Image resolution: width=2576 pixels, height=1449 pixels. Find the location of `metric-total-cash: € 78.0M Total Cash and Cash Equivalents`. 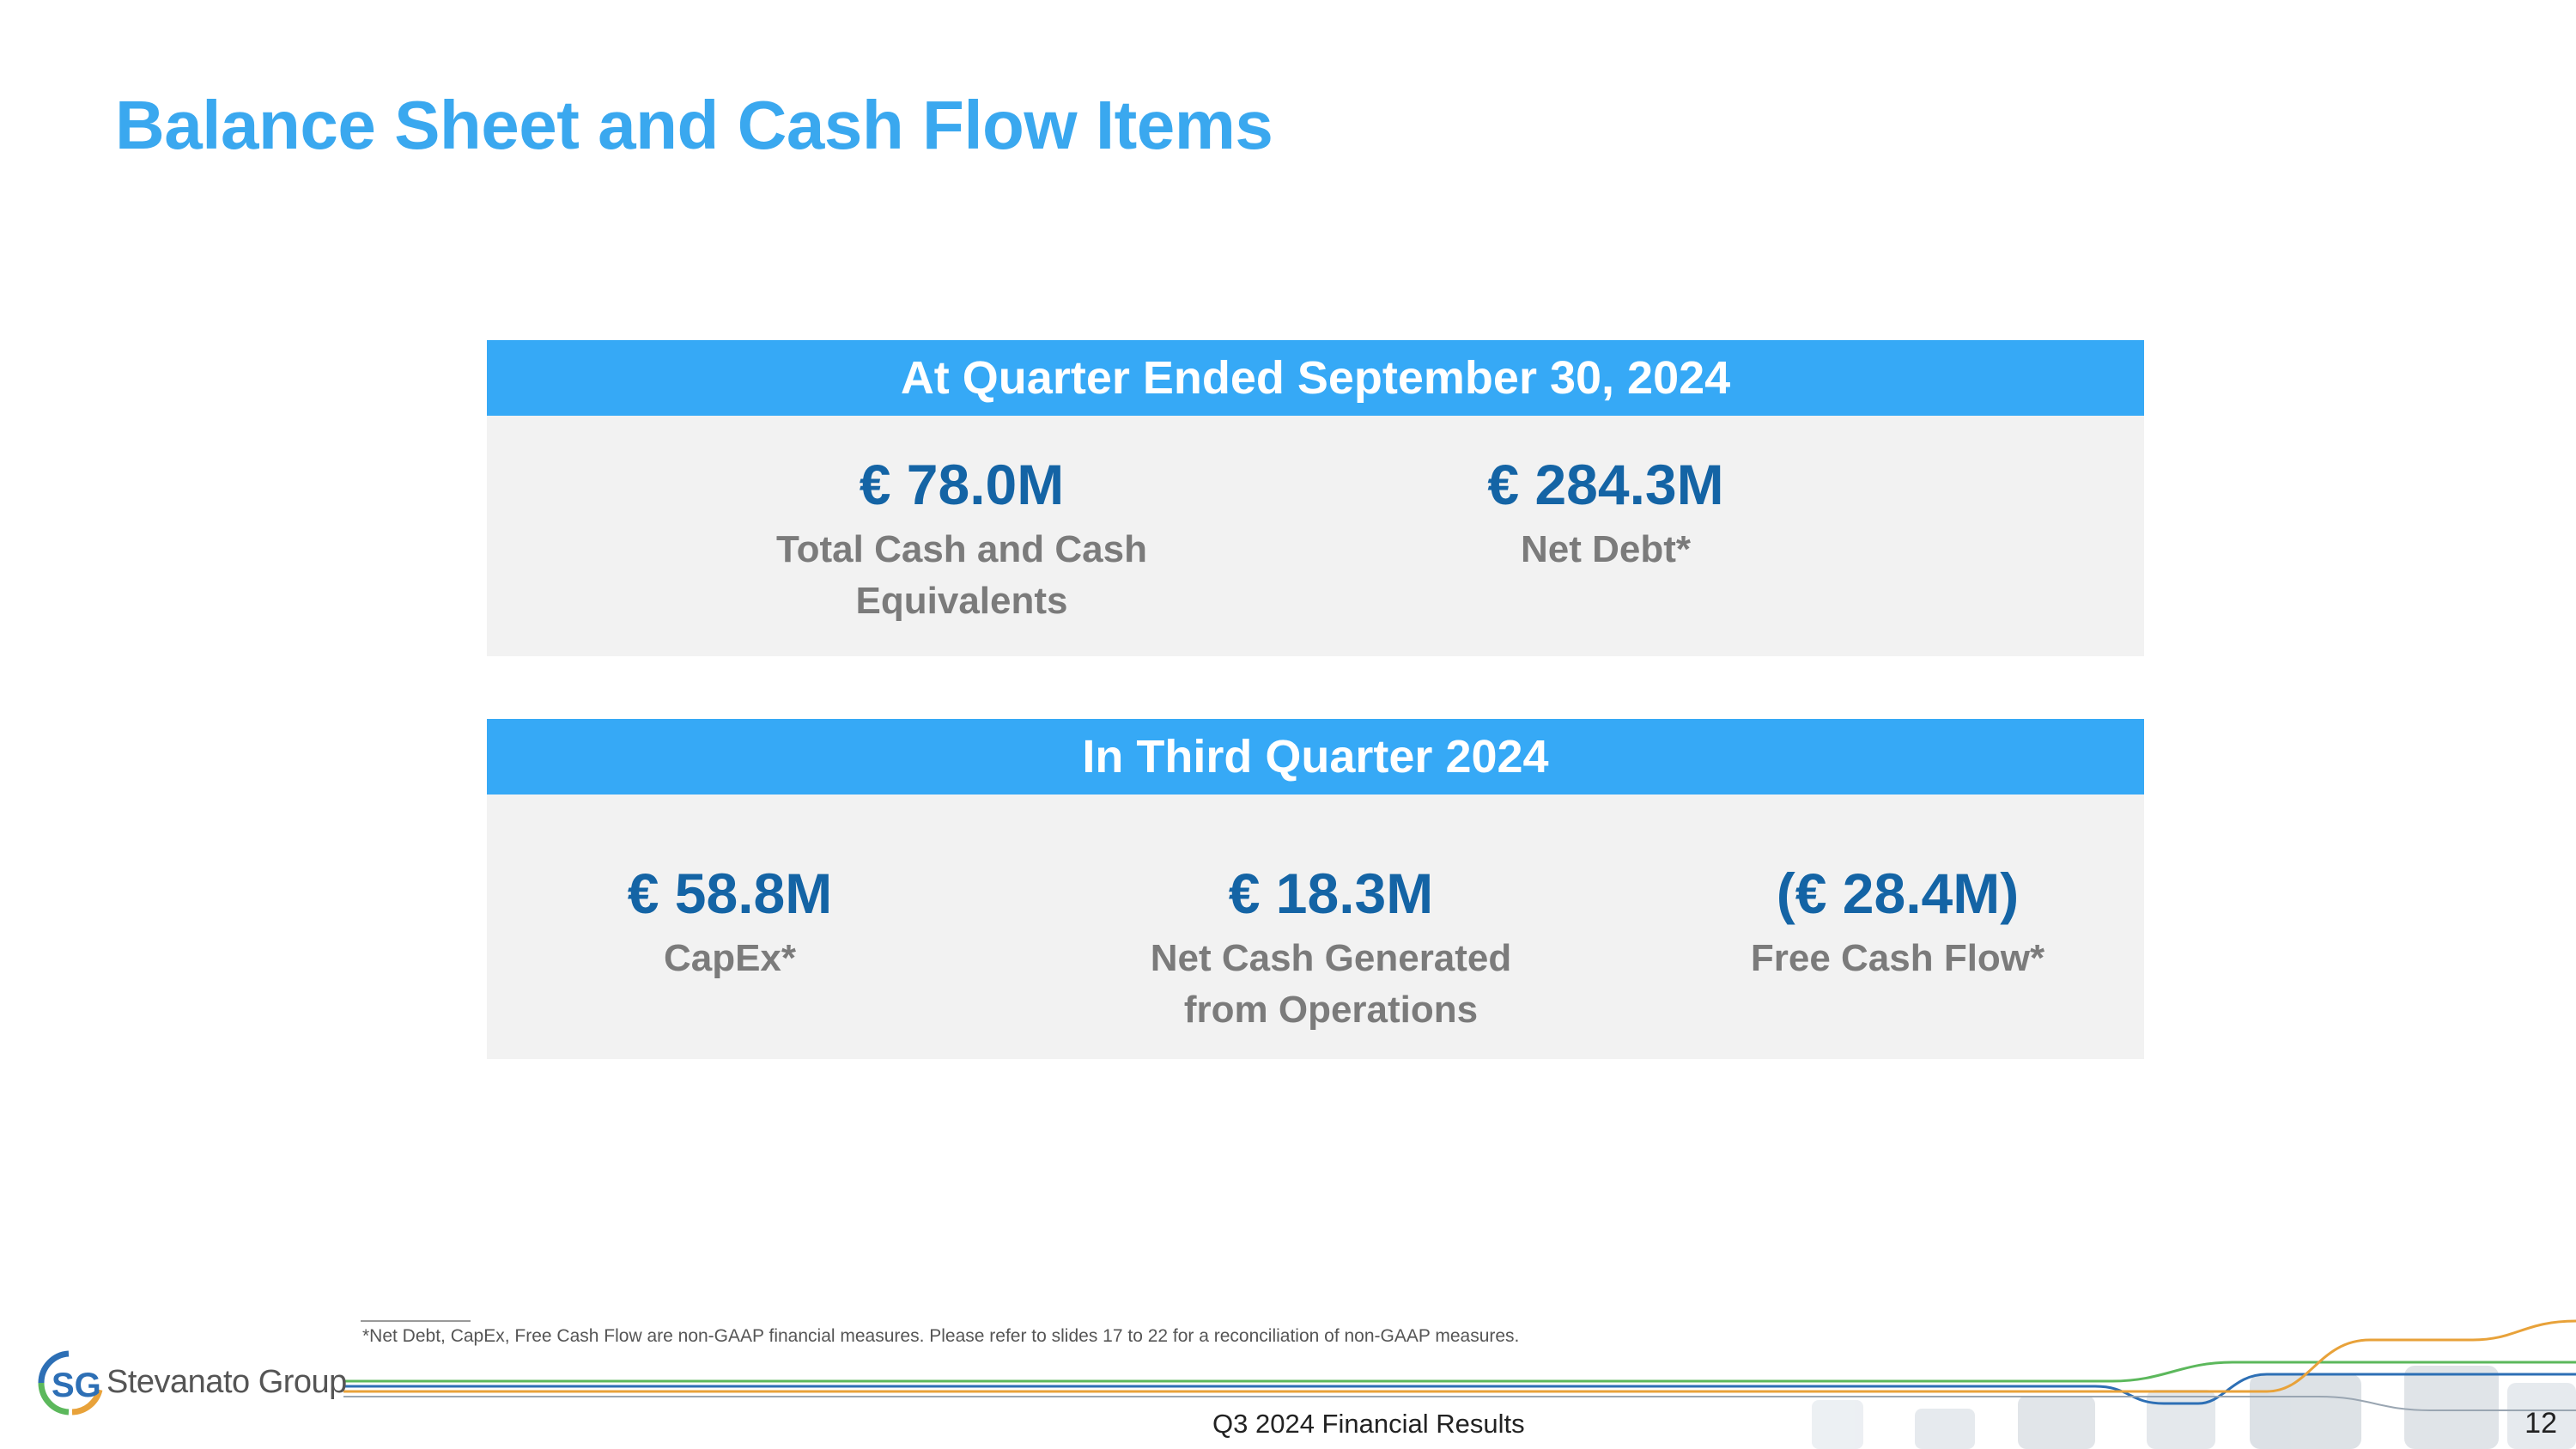

metric-total-cash: € 78.0M Total Cash and Cash Equivalents is located at coordinates (962, 538).